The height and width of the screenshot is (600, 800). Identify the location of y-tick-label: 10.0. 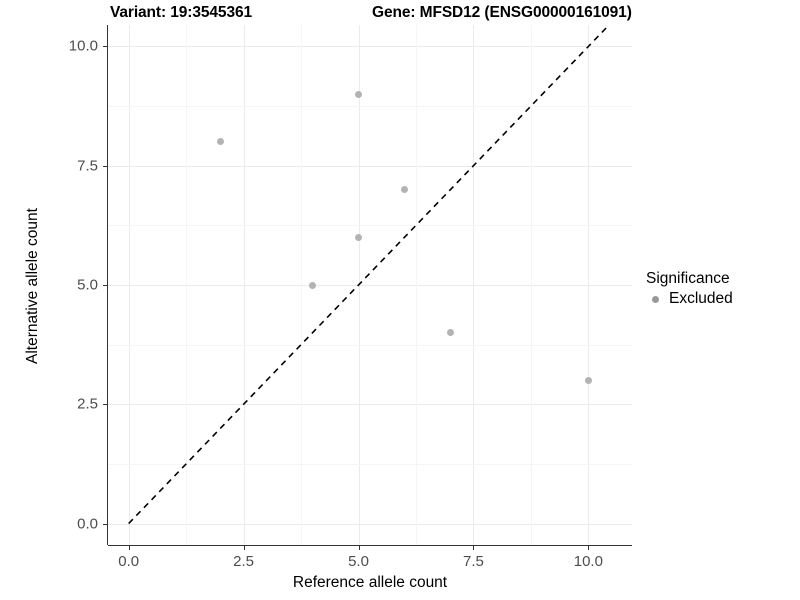
(83, 46).